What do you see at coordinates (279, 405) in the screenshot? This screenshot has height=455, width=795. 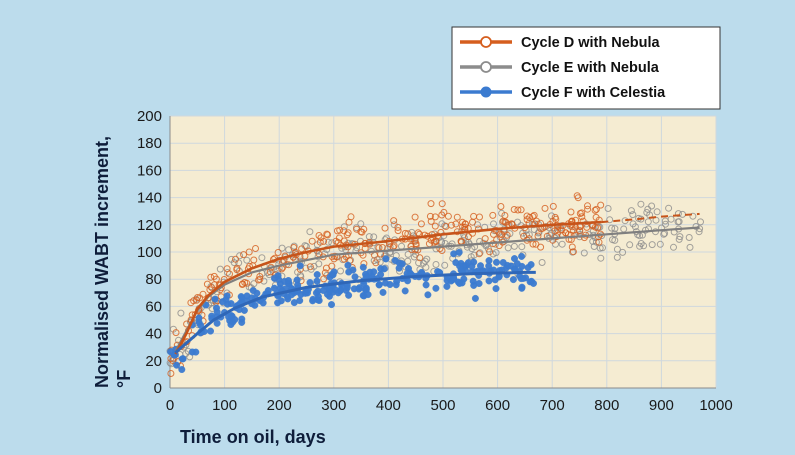 I see `x-tick-label: 200` at bounding box center [279, 405].